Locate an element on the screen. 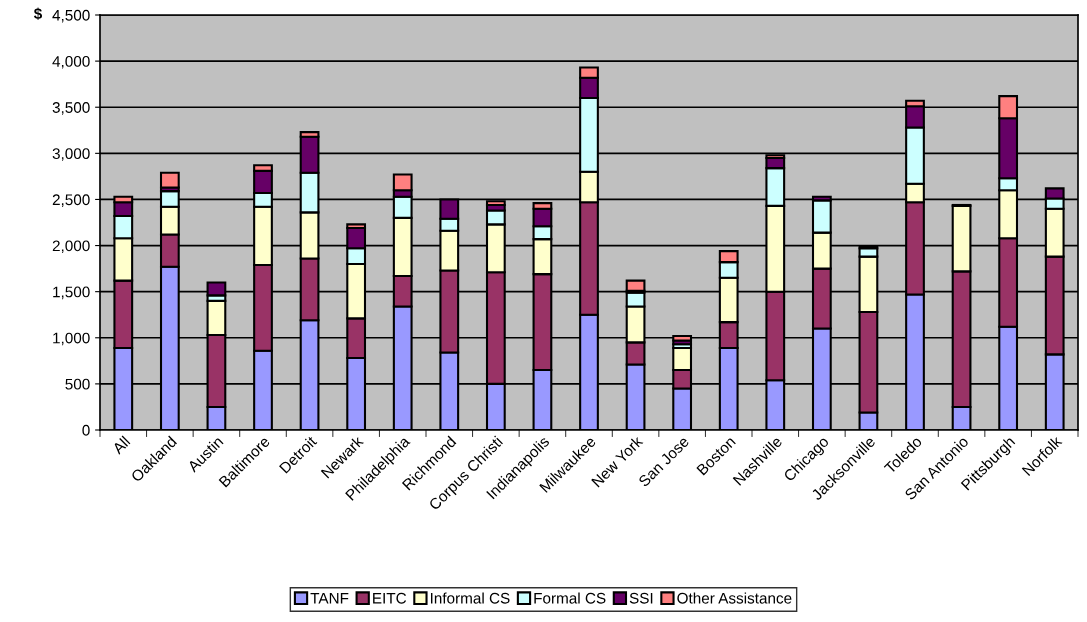 This screenshot has height=622, width=1087. legend-label: Informal CS is located at coordinates (470, 598).